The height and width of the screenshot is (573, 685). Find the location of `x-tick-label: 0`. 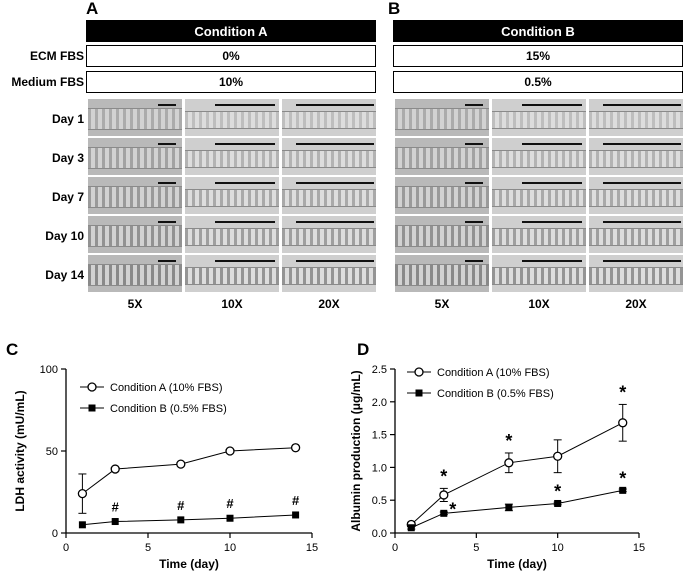

x-tick-label: 0 is located at coordinates (395, 548).